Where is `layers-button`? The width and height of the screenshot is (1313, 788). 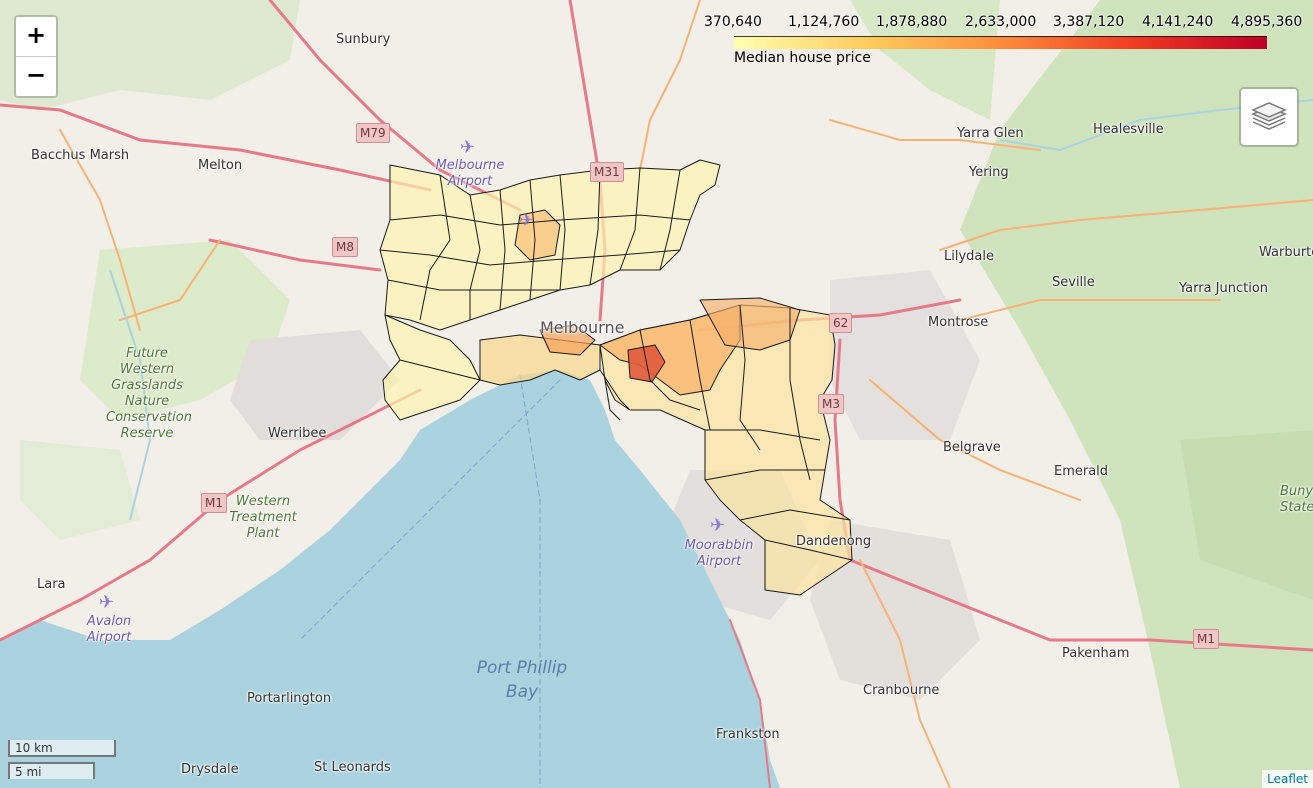 layers-button is located at coordinates (1269, 117).